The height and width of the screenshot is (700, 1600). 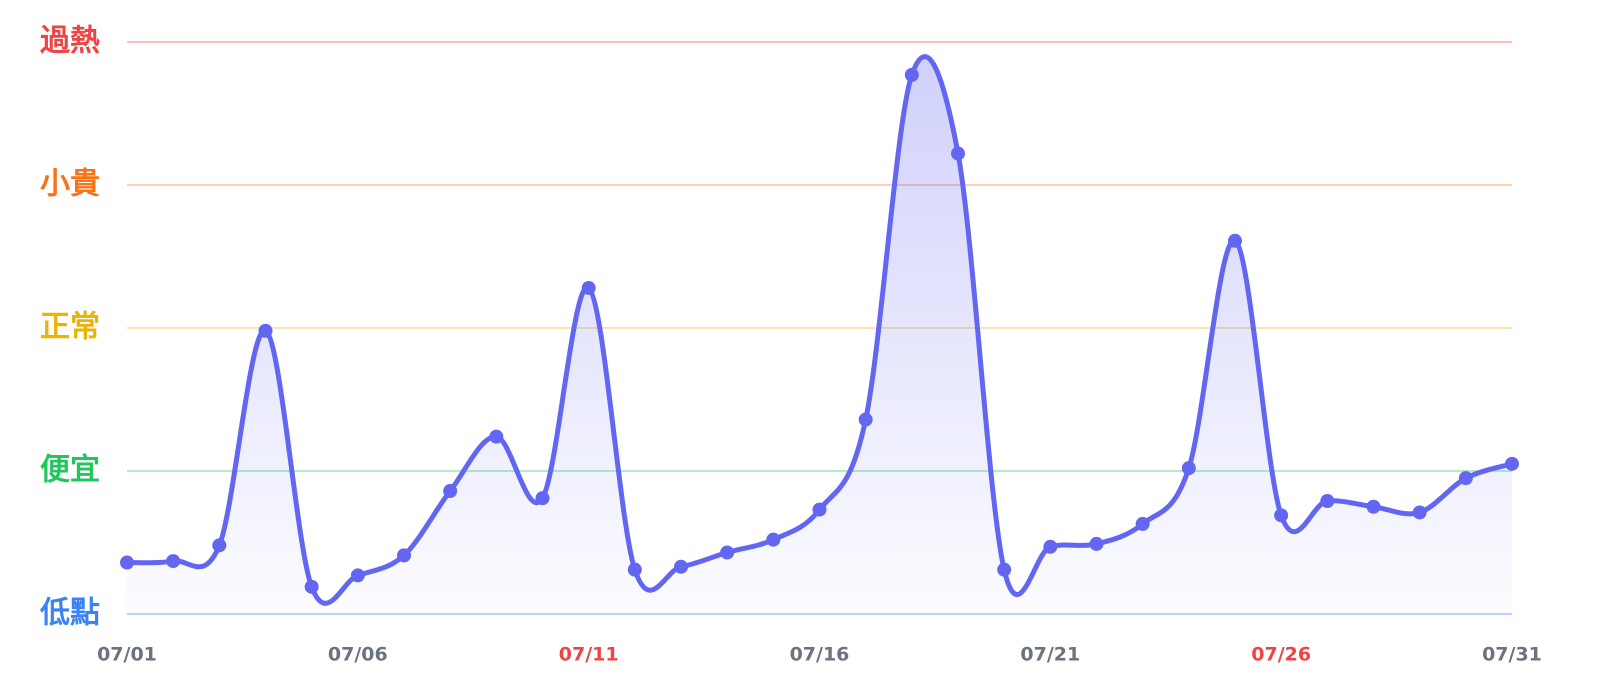 I want to click on y-tick-label: 正常, so click(x=70, y=327).